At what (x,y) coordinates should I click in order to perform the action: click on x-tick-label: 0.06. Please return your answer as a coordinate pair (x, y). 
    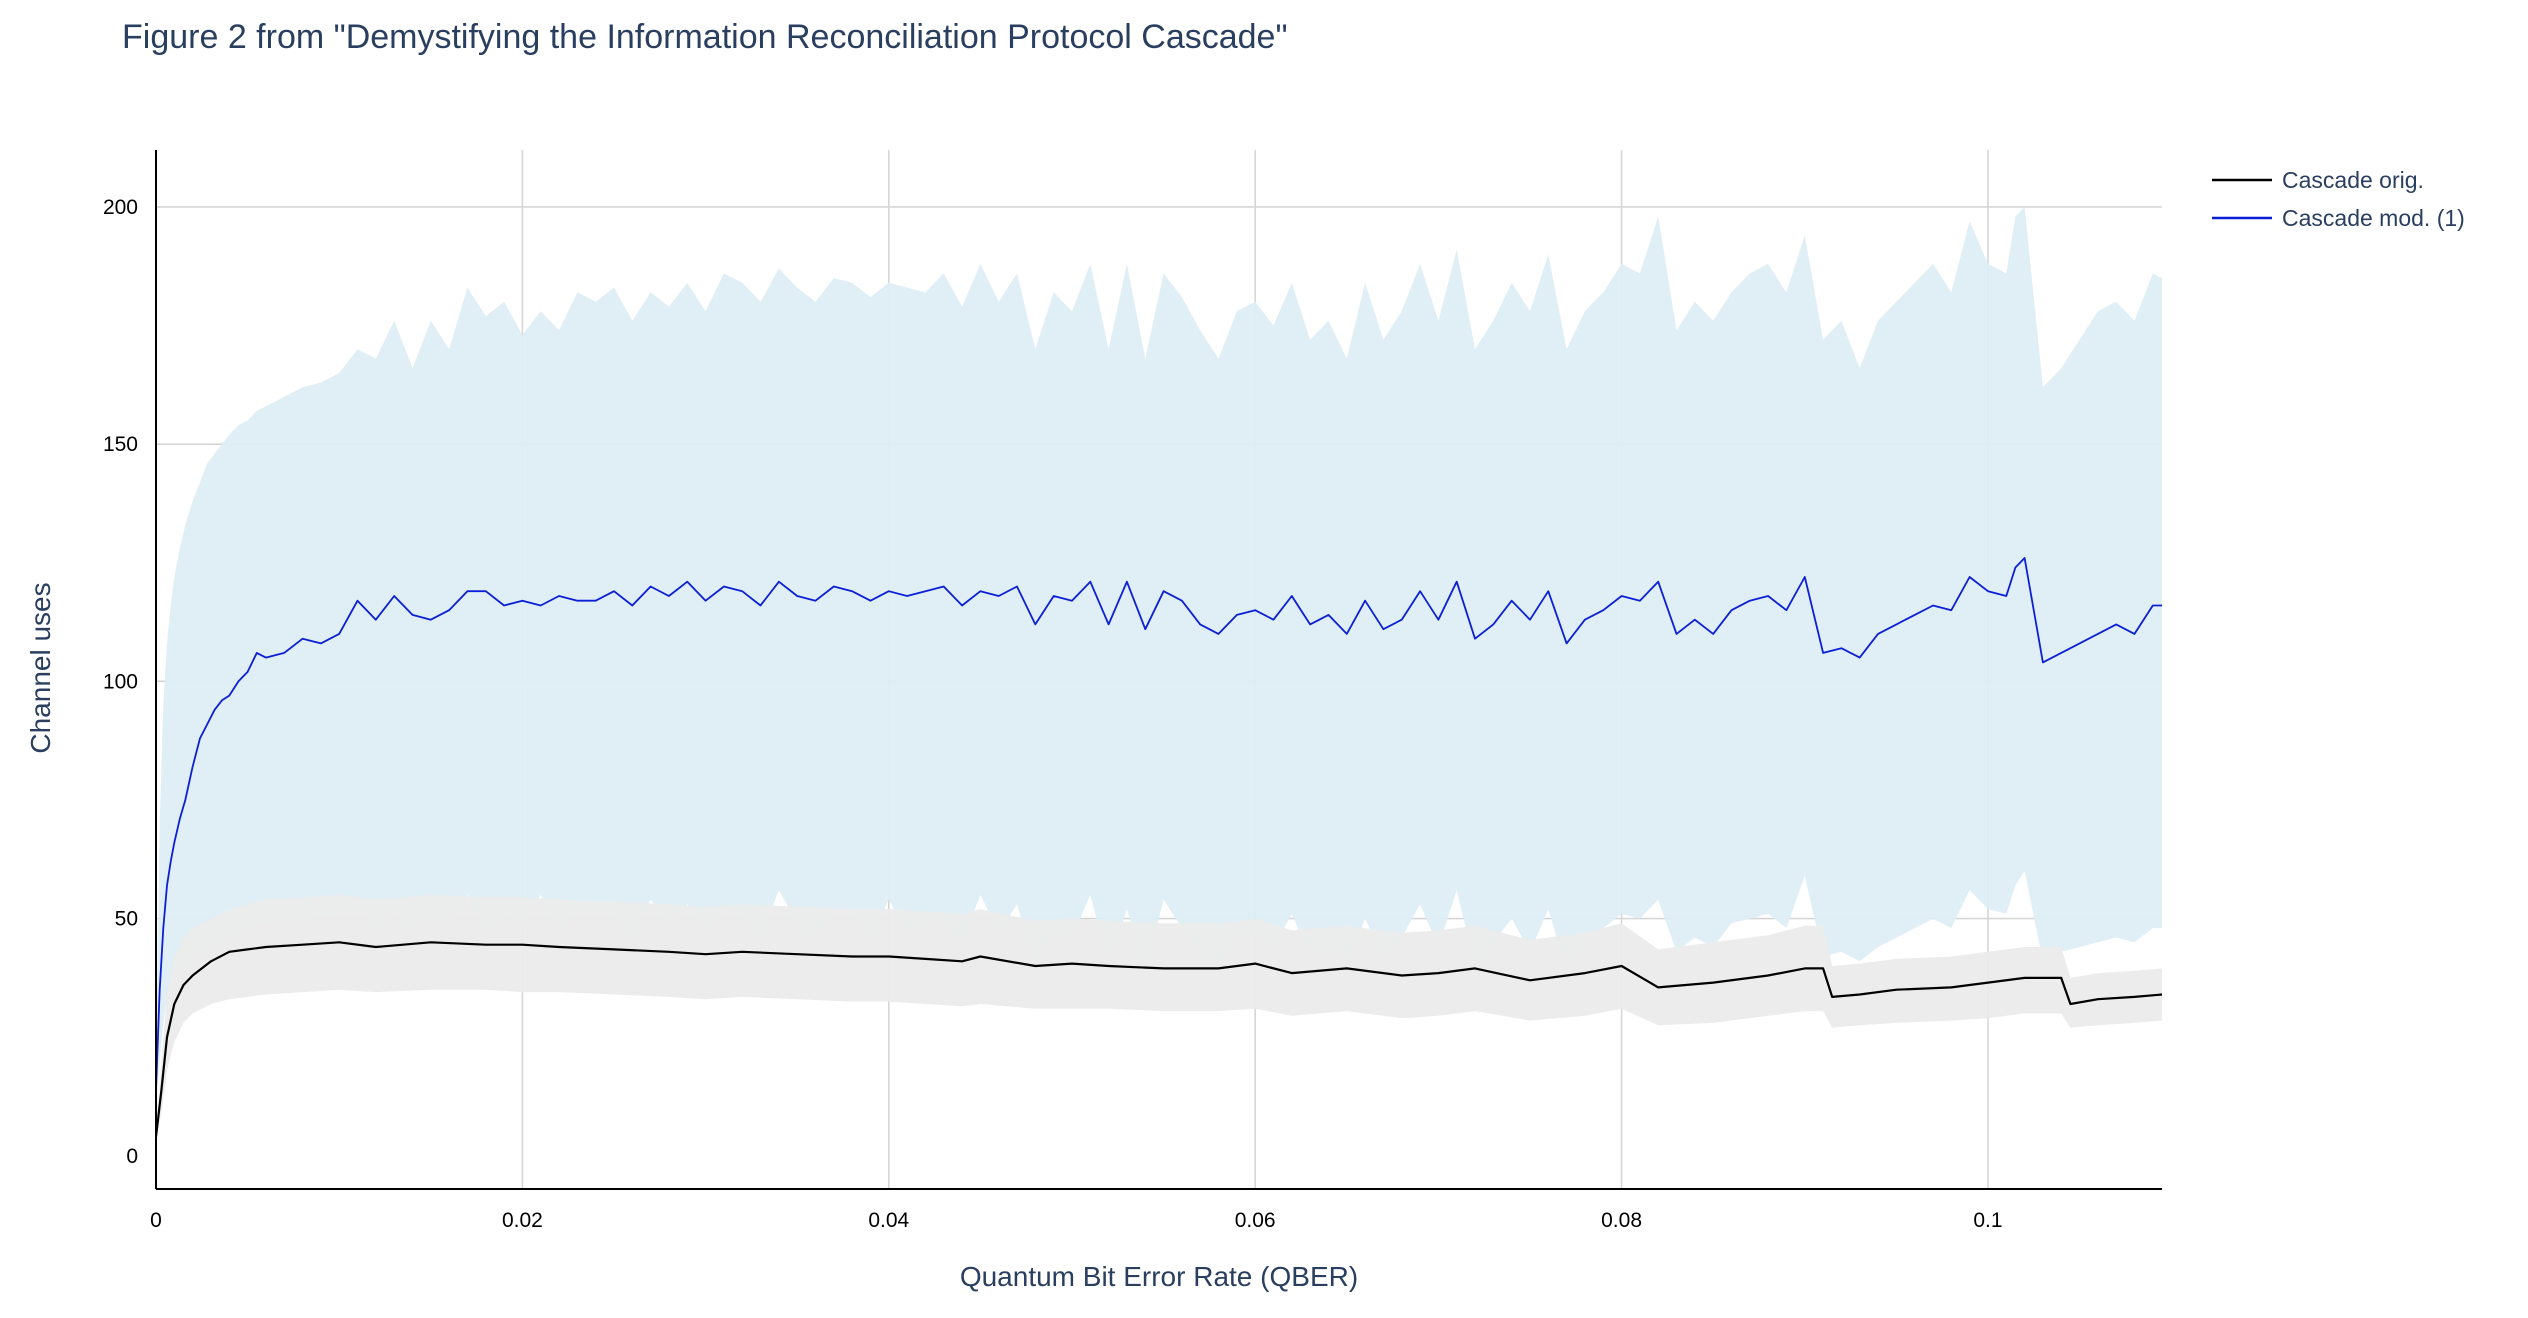
    Looking at the image, I should click on (1255, 1220).